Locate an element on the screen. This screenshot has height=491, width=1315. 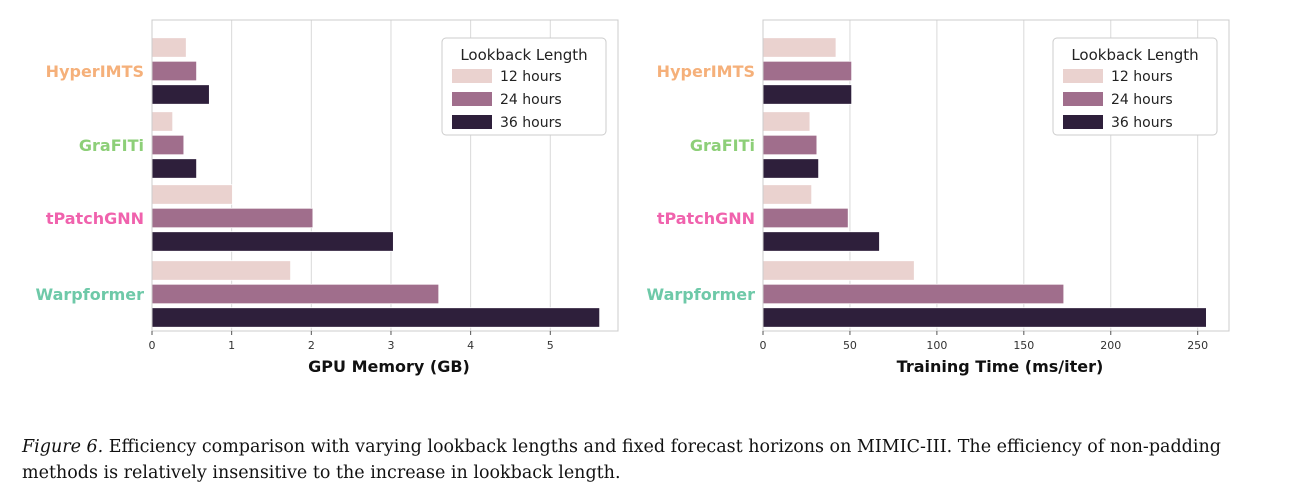
x-tick-label: 3 is located at coordinates (390, 345).